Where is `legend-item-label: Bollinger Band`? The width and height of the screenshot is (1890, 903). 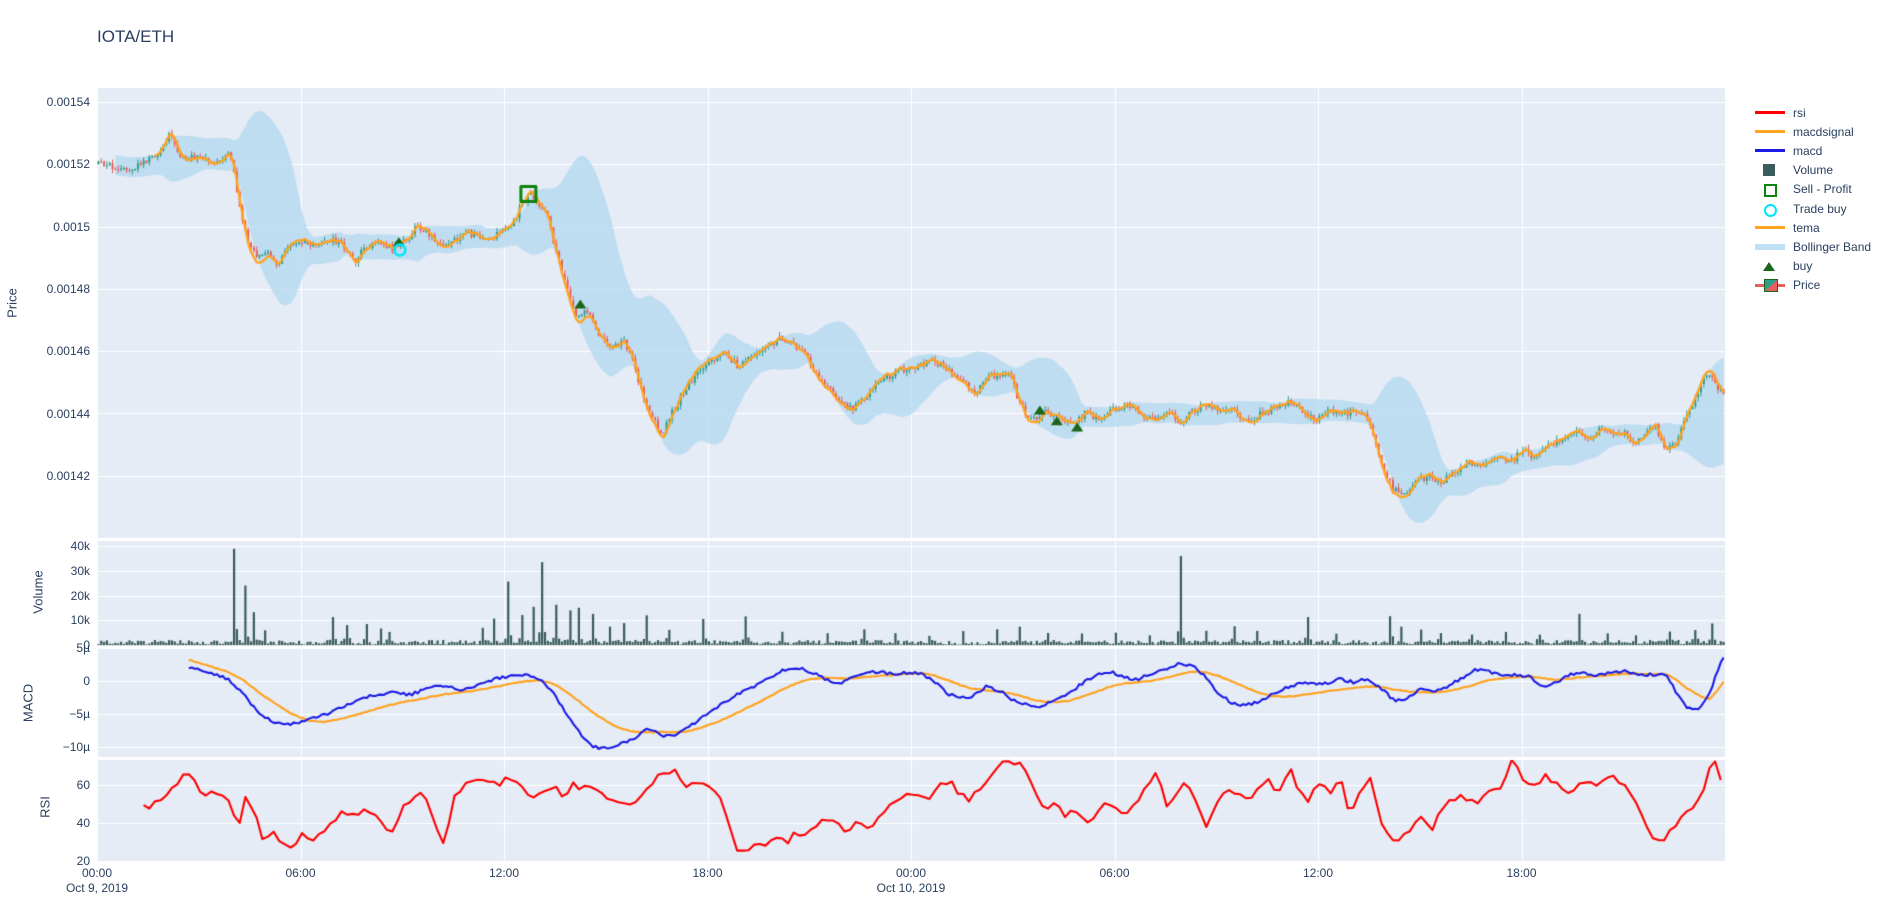 legend-item-label: Bollinger Band is located at coordinates (1832, 246).